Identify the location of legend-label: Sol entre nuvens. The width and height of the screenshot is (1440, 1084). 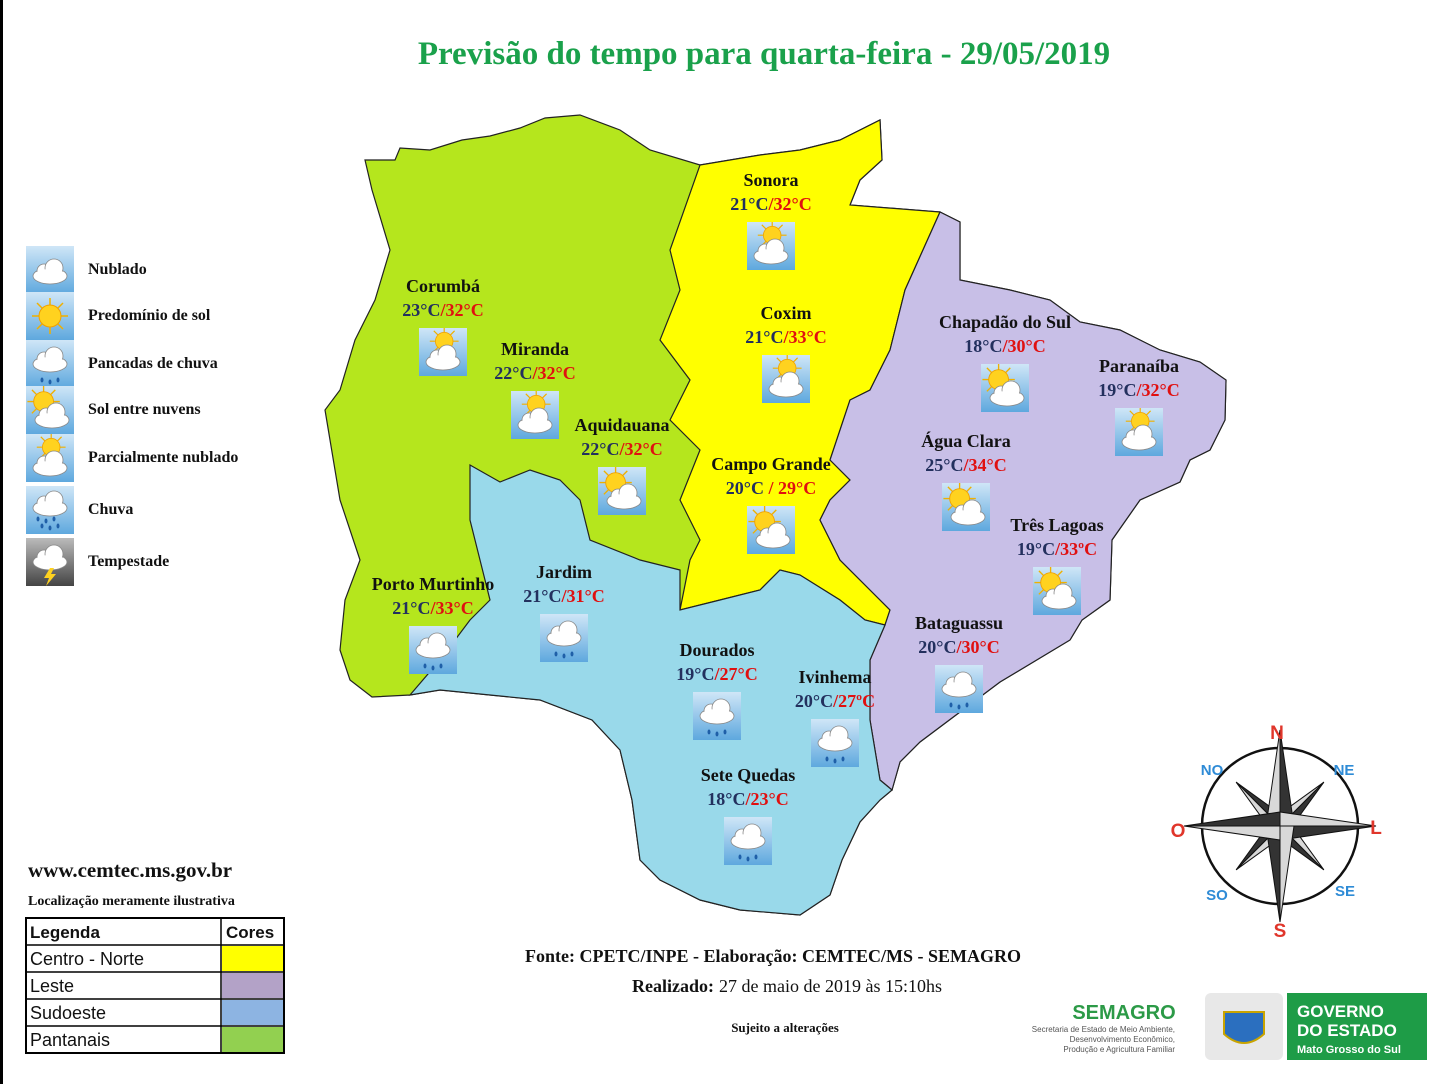
(144, 409).